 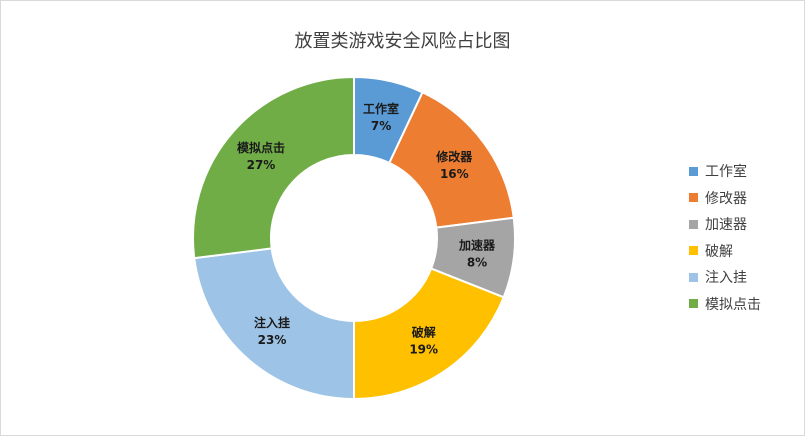 I want to click on slice-category-label: 注入挂, so click(x=272, y=322).